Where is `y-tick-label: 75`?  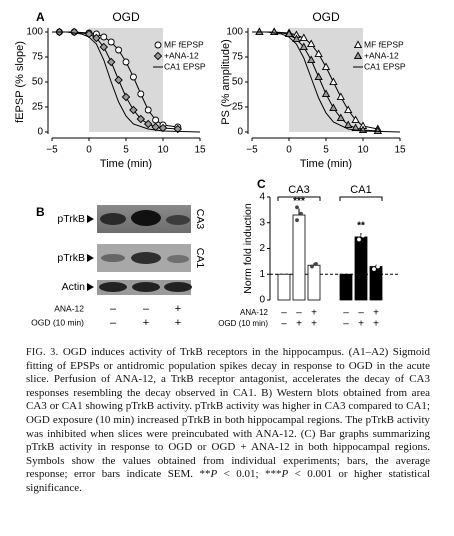
y-tick-label: 75 is located at coordinates (38, 57).